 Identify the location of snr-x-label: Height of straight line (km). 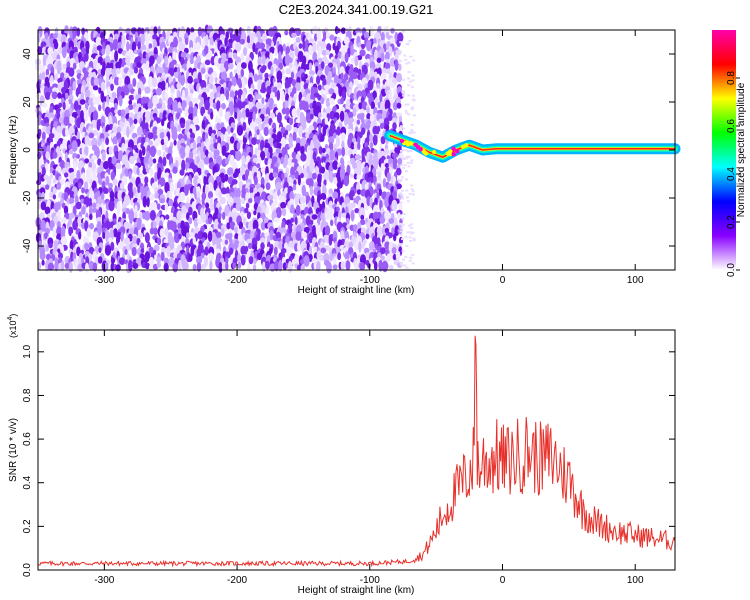
(356, 590).